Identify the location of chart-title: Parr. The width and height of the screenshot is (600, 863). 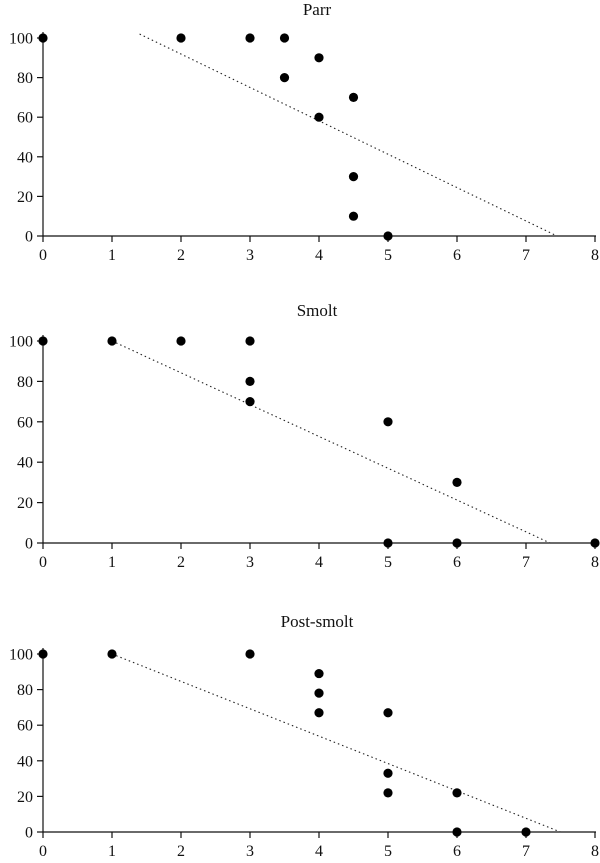
(317, 9).